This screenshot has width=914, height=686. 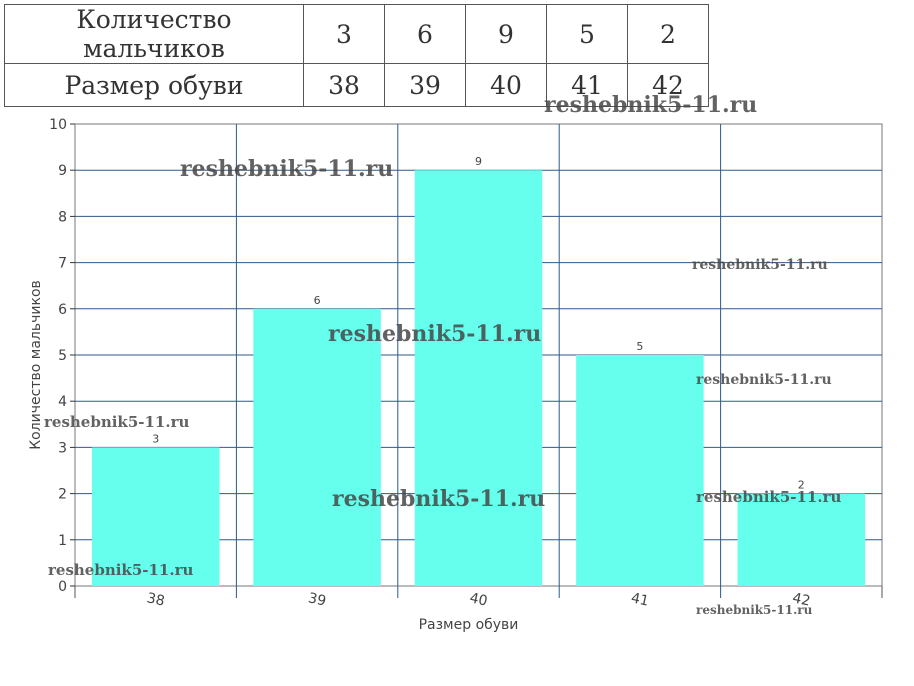 I want to click on table-cell: 39, so click(x=425, y=85).